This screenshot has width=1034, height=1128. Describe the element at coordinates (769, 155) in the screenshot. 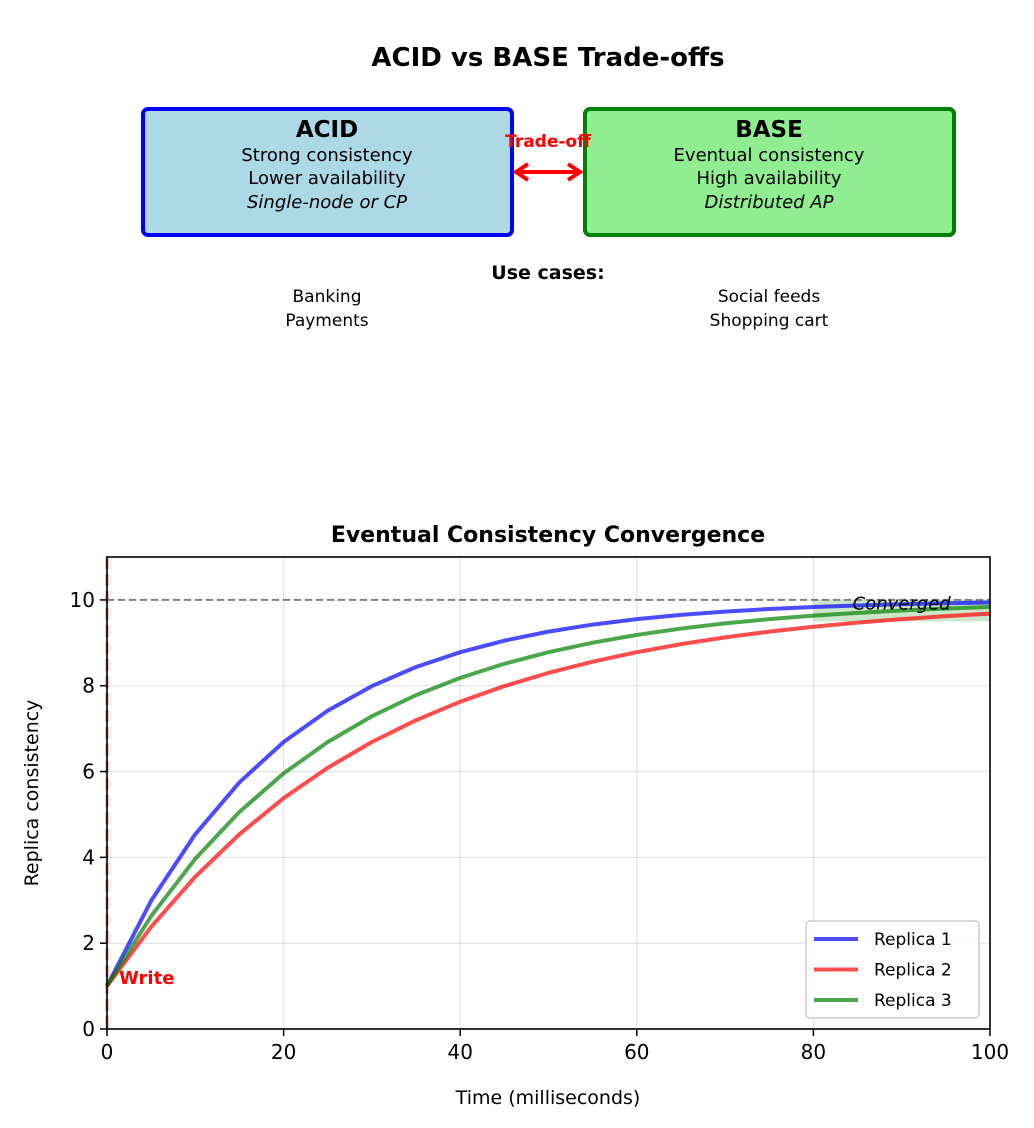

I see `base-line: Eventual consistency` at that location.